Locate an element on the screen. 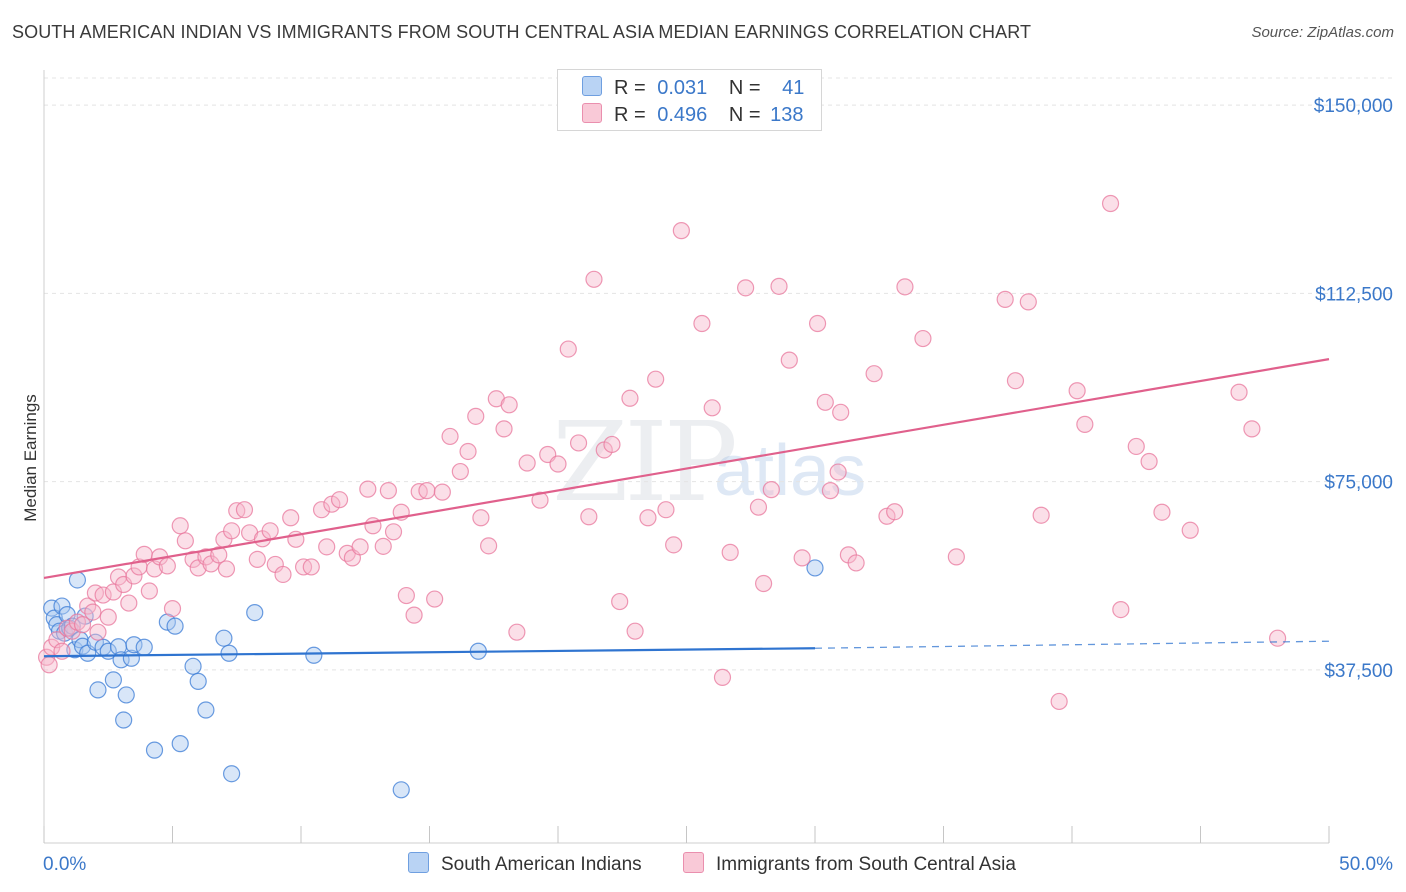  chart-source: Source: ZipAtlas.com is located at coordinates (1322, 32).